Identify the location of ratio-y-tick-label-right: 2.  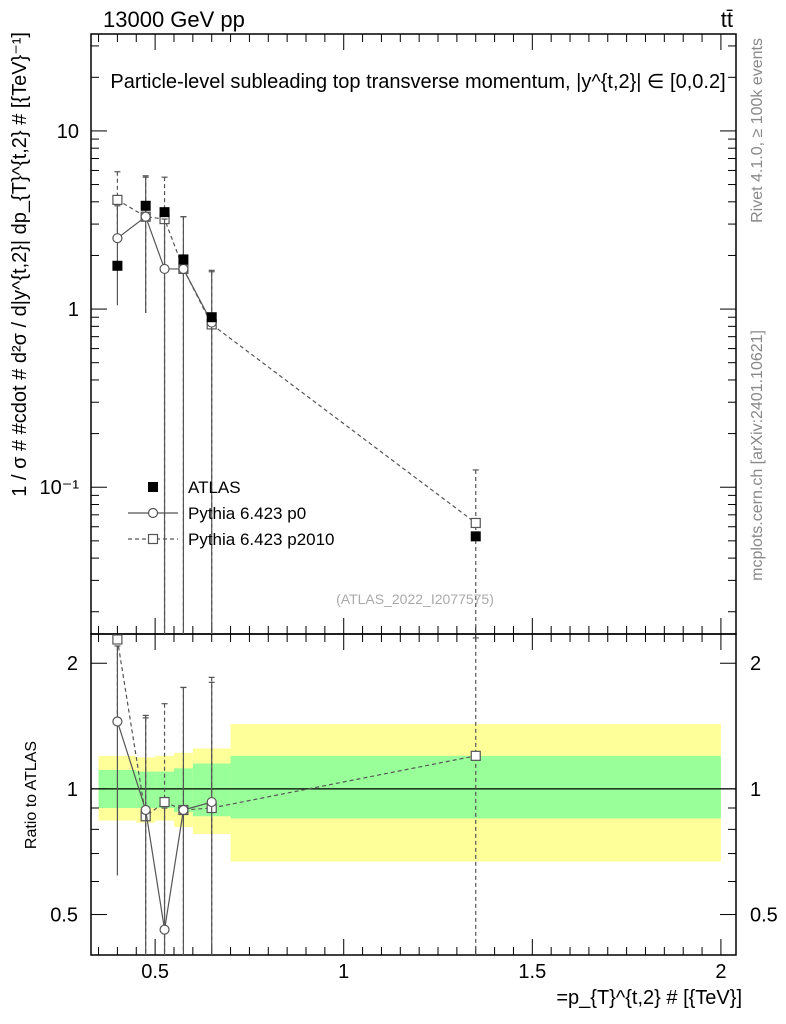
(755, 664).